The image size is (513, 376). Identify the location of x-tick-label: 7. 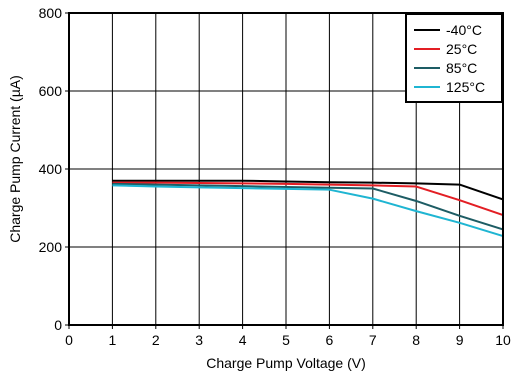
(373, 340).